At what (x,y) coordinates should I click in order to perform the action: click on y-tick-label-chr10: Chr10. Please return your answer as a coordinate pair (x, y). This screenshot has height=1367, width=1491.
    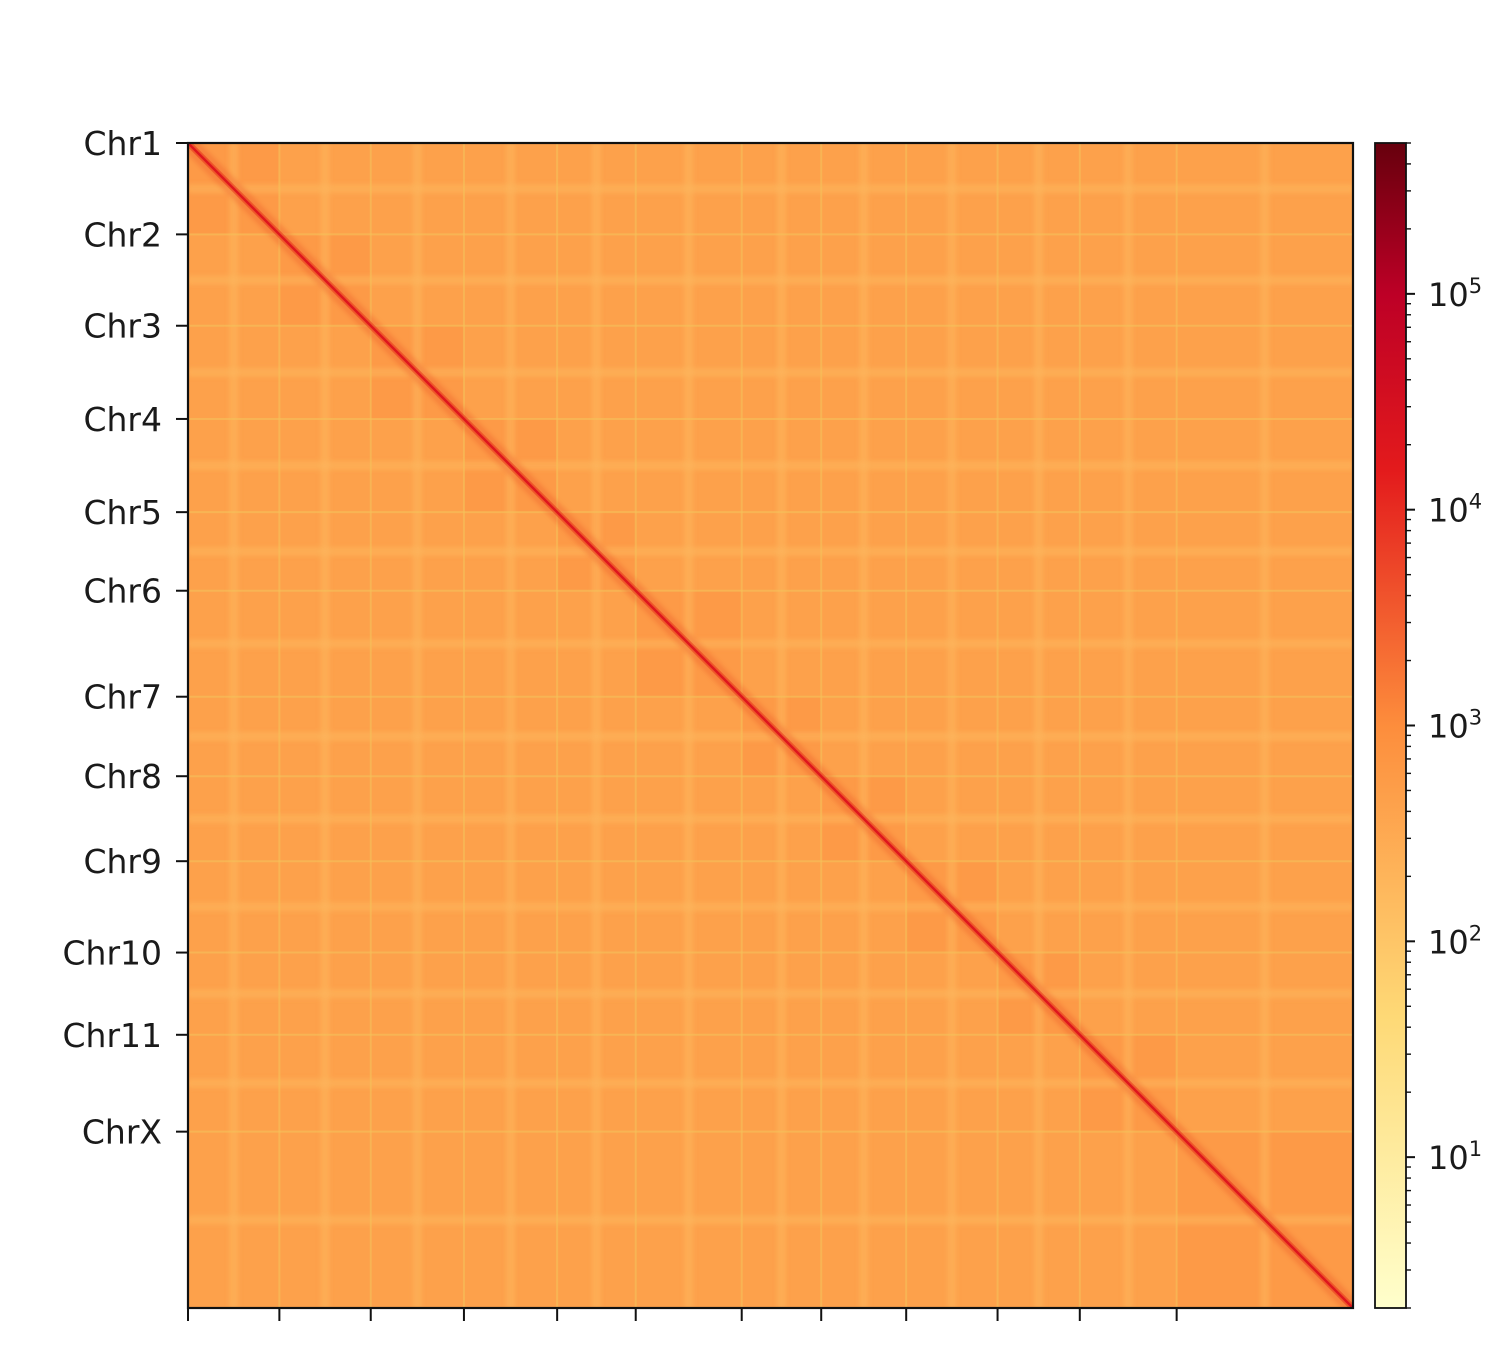
    Looking at the image, I should click on (112, 953).